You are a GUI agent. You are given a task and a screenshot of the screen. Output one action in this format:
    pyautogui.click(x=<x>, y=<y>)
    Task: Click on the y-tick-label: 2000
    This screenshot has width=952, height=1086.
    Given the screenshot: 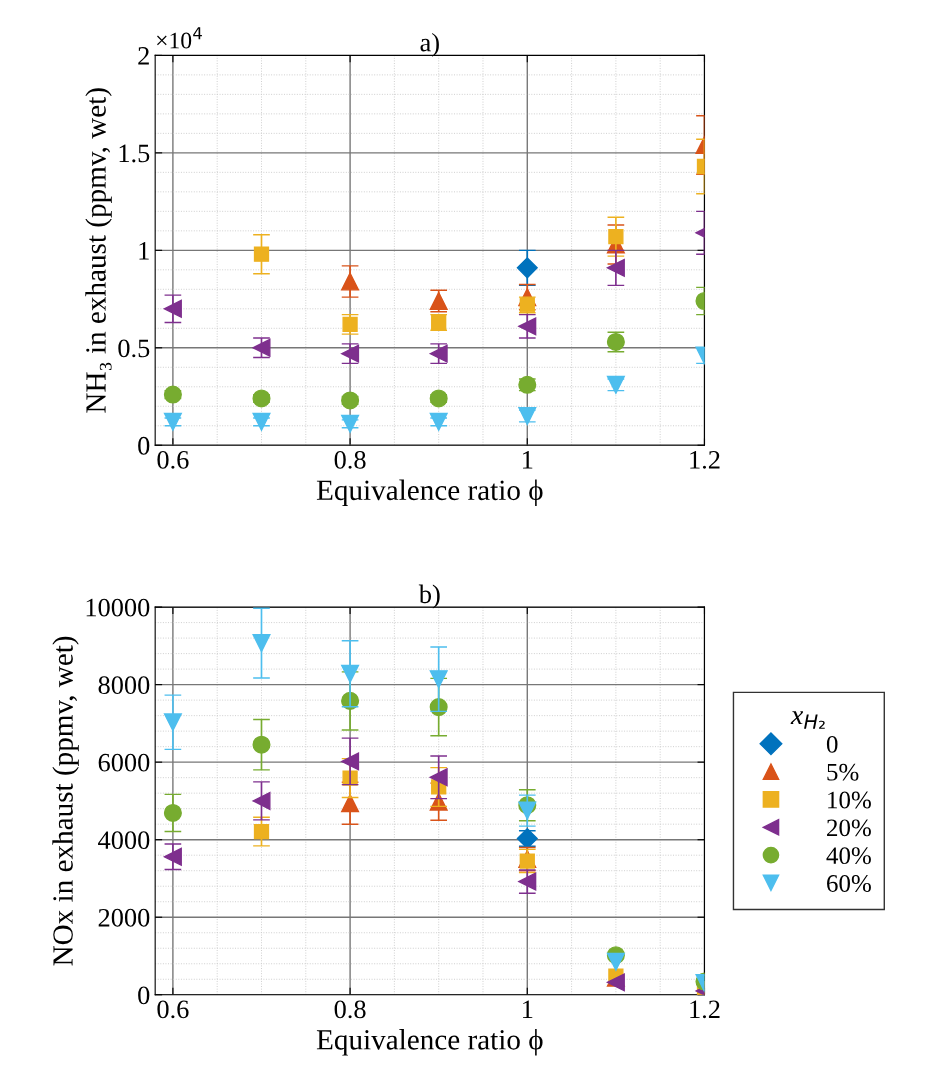 What is the action you would take?
    pyautogui.click(x=124, y=917)
    